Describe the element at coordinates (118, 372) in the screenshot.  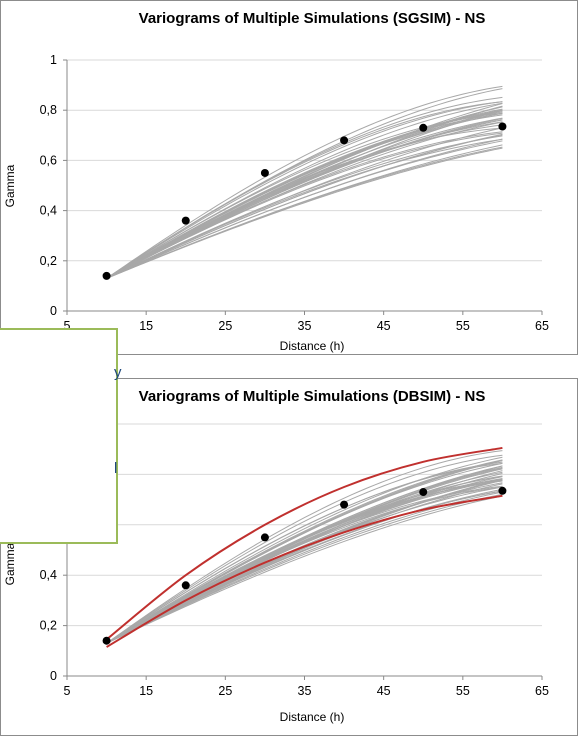
I see `callout-text-fragment: y` at that location.